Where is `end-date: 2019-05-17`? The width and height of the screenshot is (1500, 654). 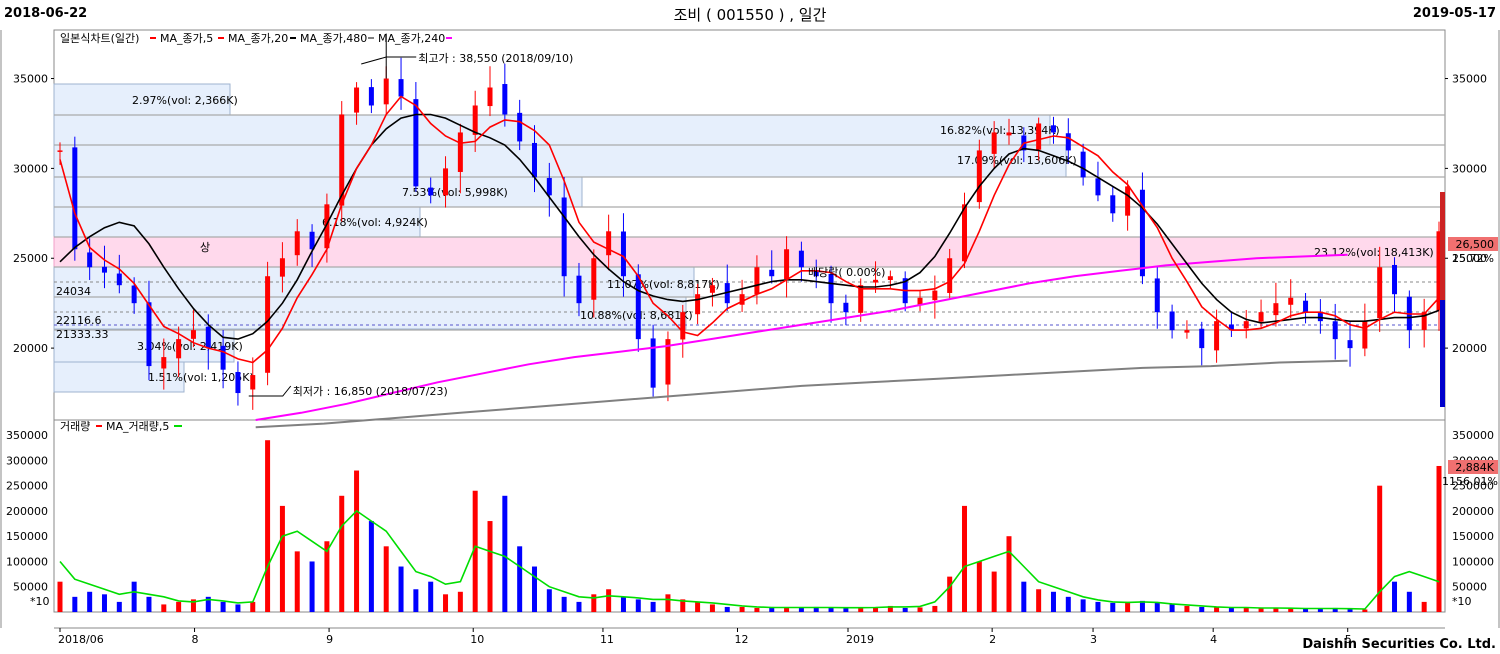
end-date: 2019-05-17 is located at coordinates (1454, 13).